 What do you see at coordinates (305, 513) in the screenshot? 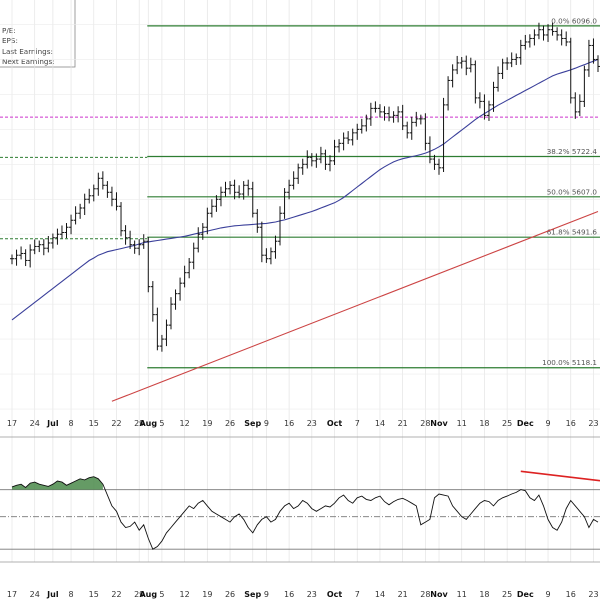
I see `indicator-line` at bounding box center [305, 513].